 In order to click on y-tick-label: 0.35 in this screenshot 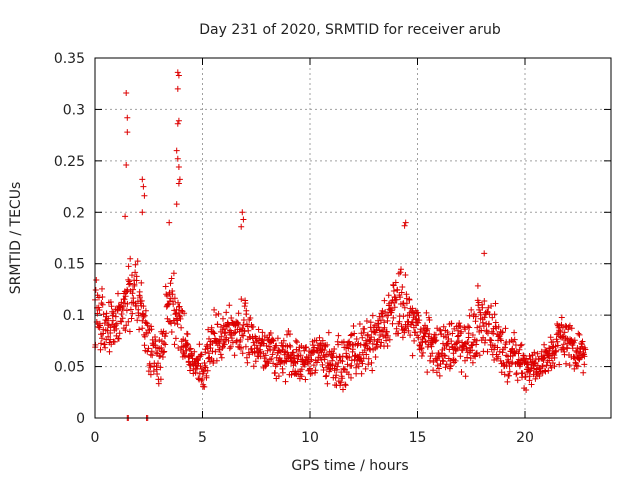, I will do `click(69, 59)`.